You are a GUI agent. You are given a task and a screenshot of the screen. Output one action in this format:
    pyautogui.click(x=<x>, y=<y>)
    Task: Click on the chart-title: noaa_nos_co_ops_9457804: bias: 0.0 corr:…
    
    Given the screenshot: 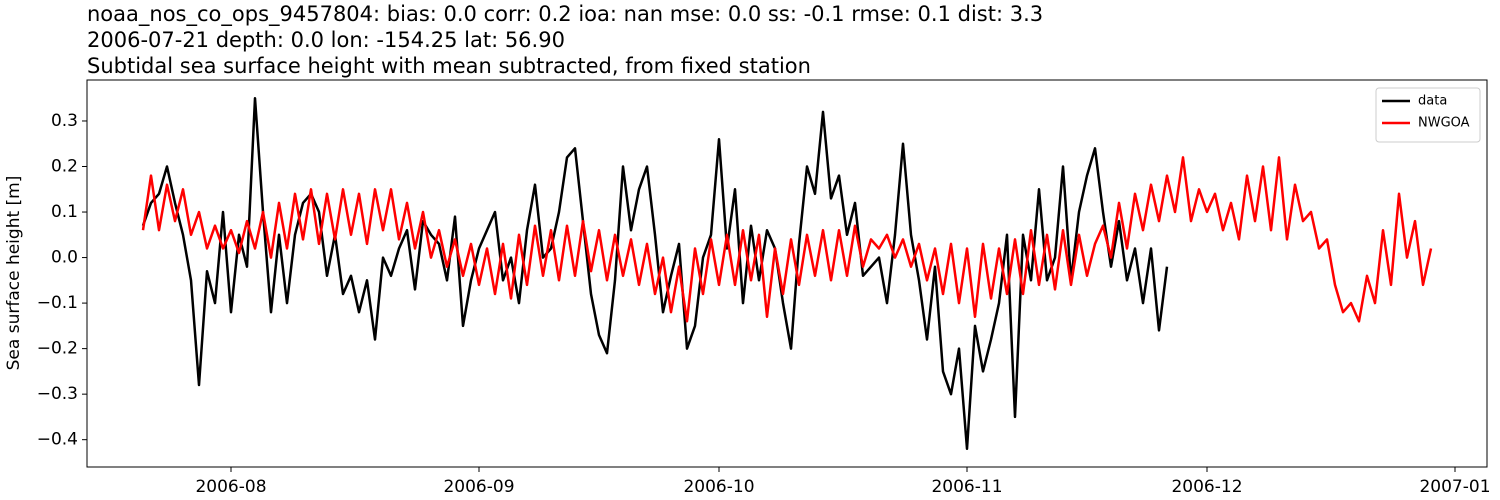 What is the action you would take?
    pyautogui.click(x=565, y=14)
    